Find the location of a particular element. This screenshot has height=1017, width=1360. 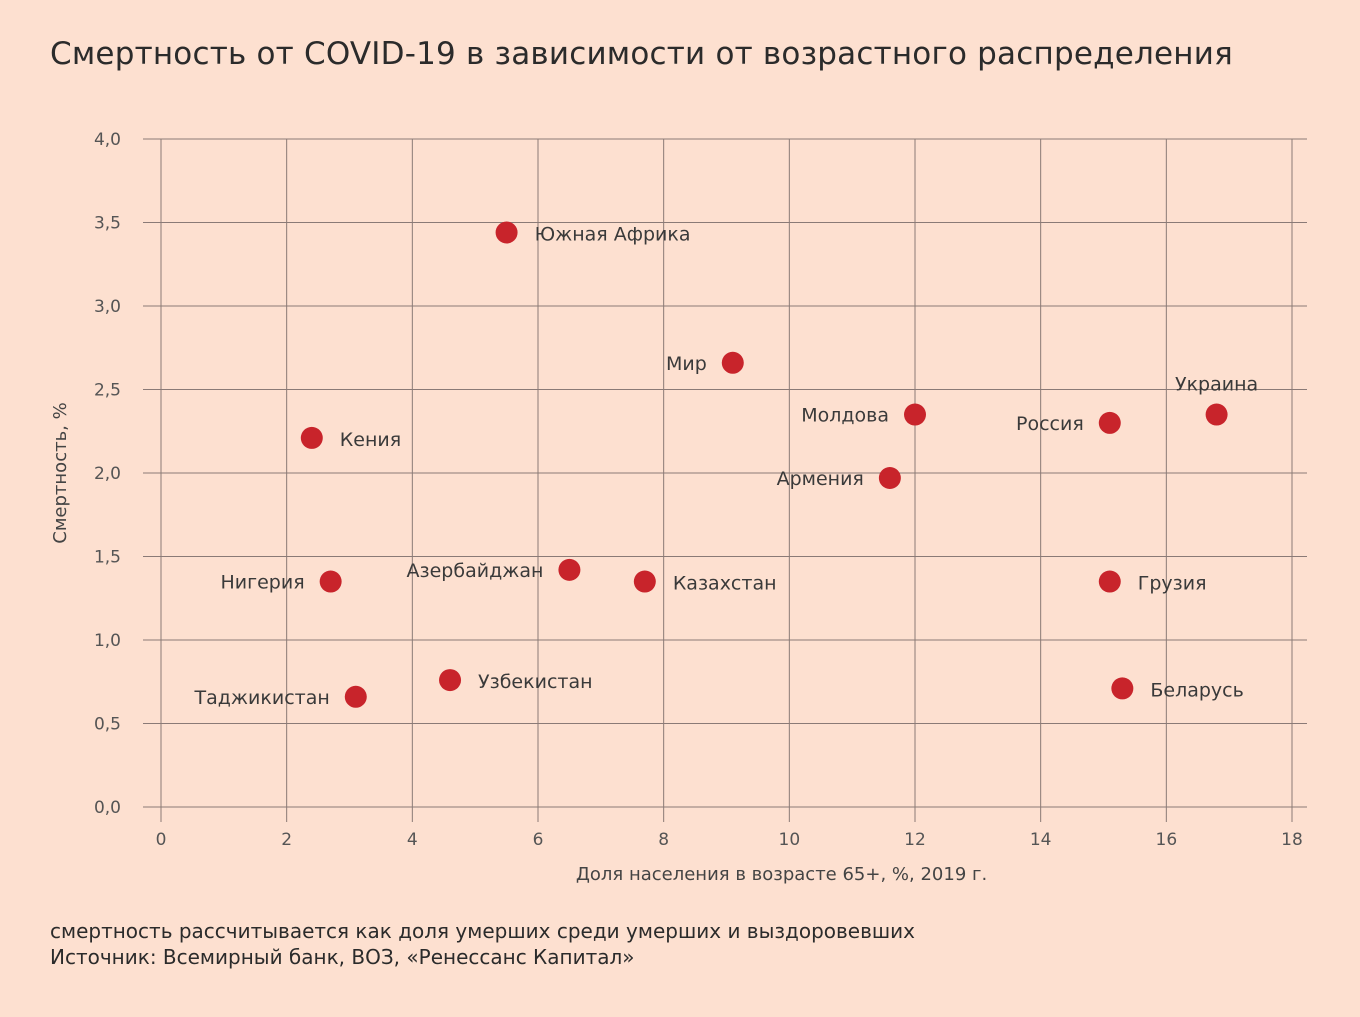

y-tick-label: 3,5 is located at coordinates (107, 224).